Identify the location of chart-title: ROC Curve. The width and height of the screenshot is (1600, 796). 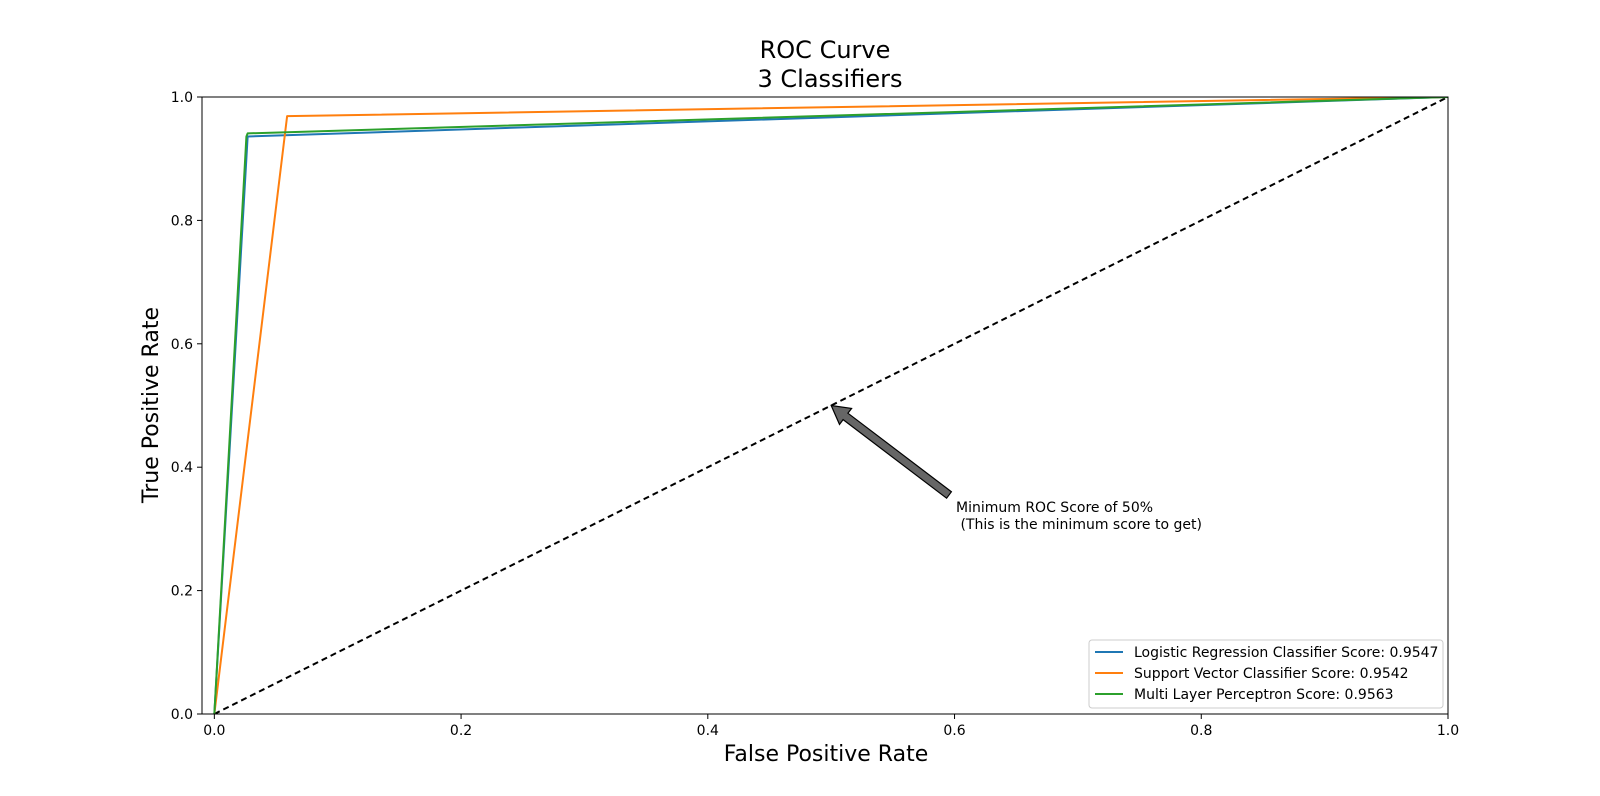
(825, 50).